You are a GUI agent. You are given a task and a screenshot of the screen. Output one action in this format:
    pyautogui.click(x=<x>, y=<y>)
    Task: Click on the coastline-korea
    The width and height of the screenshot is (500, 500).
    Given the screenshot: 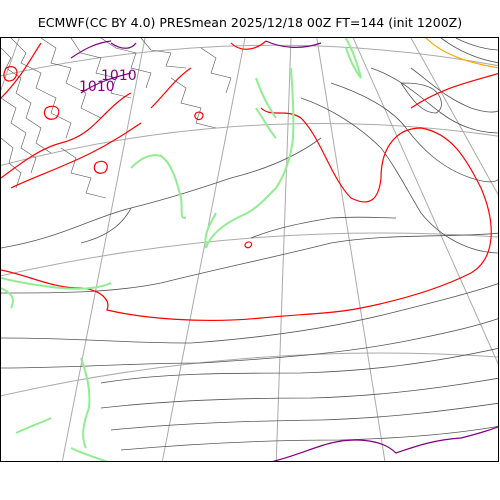 What is the action you would take?
    pyautogui.click(x=158, y=186)
    